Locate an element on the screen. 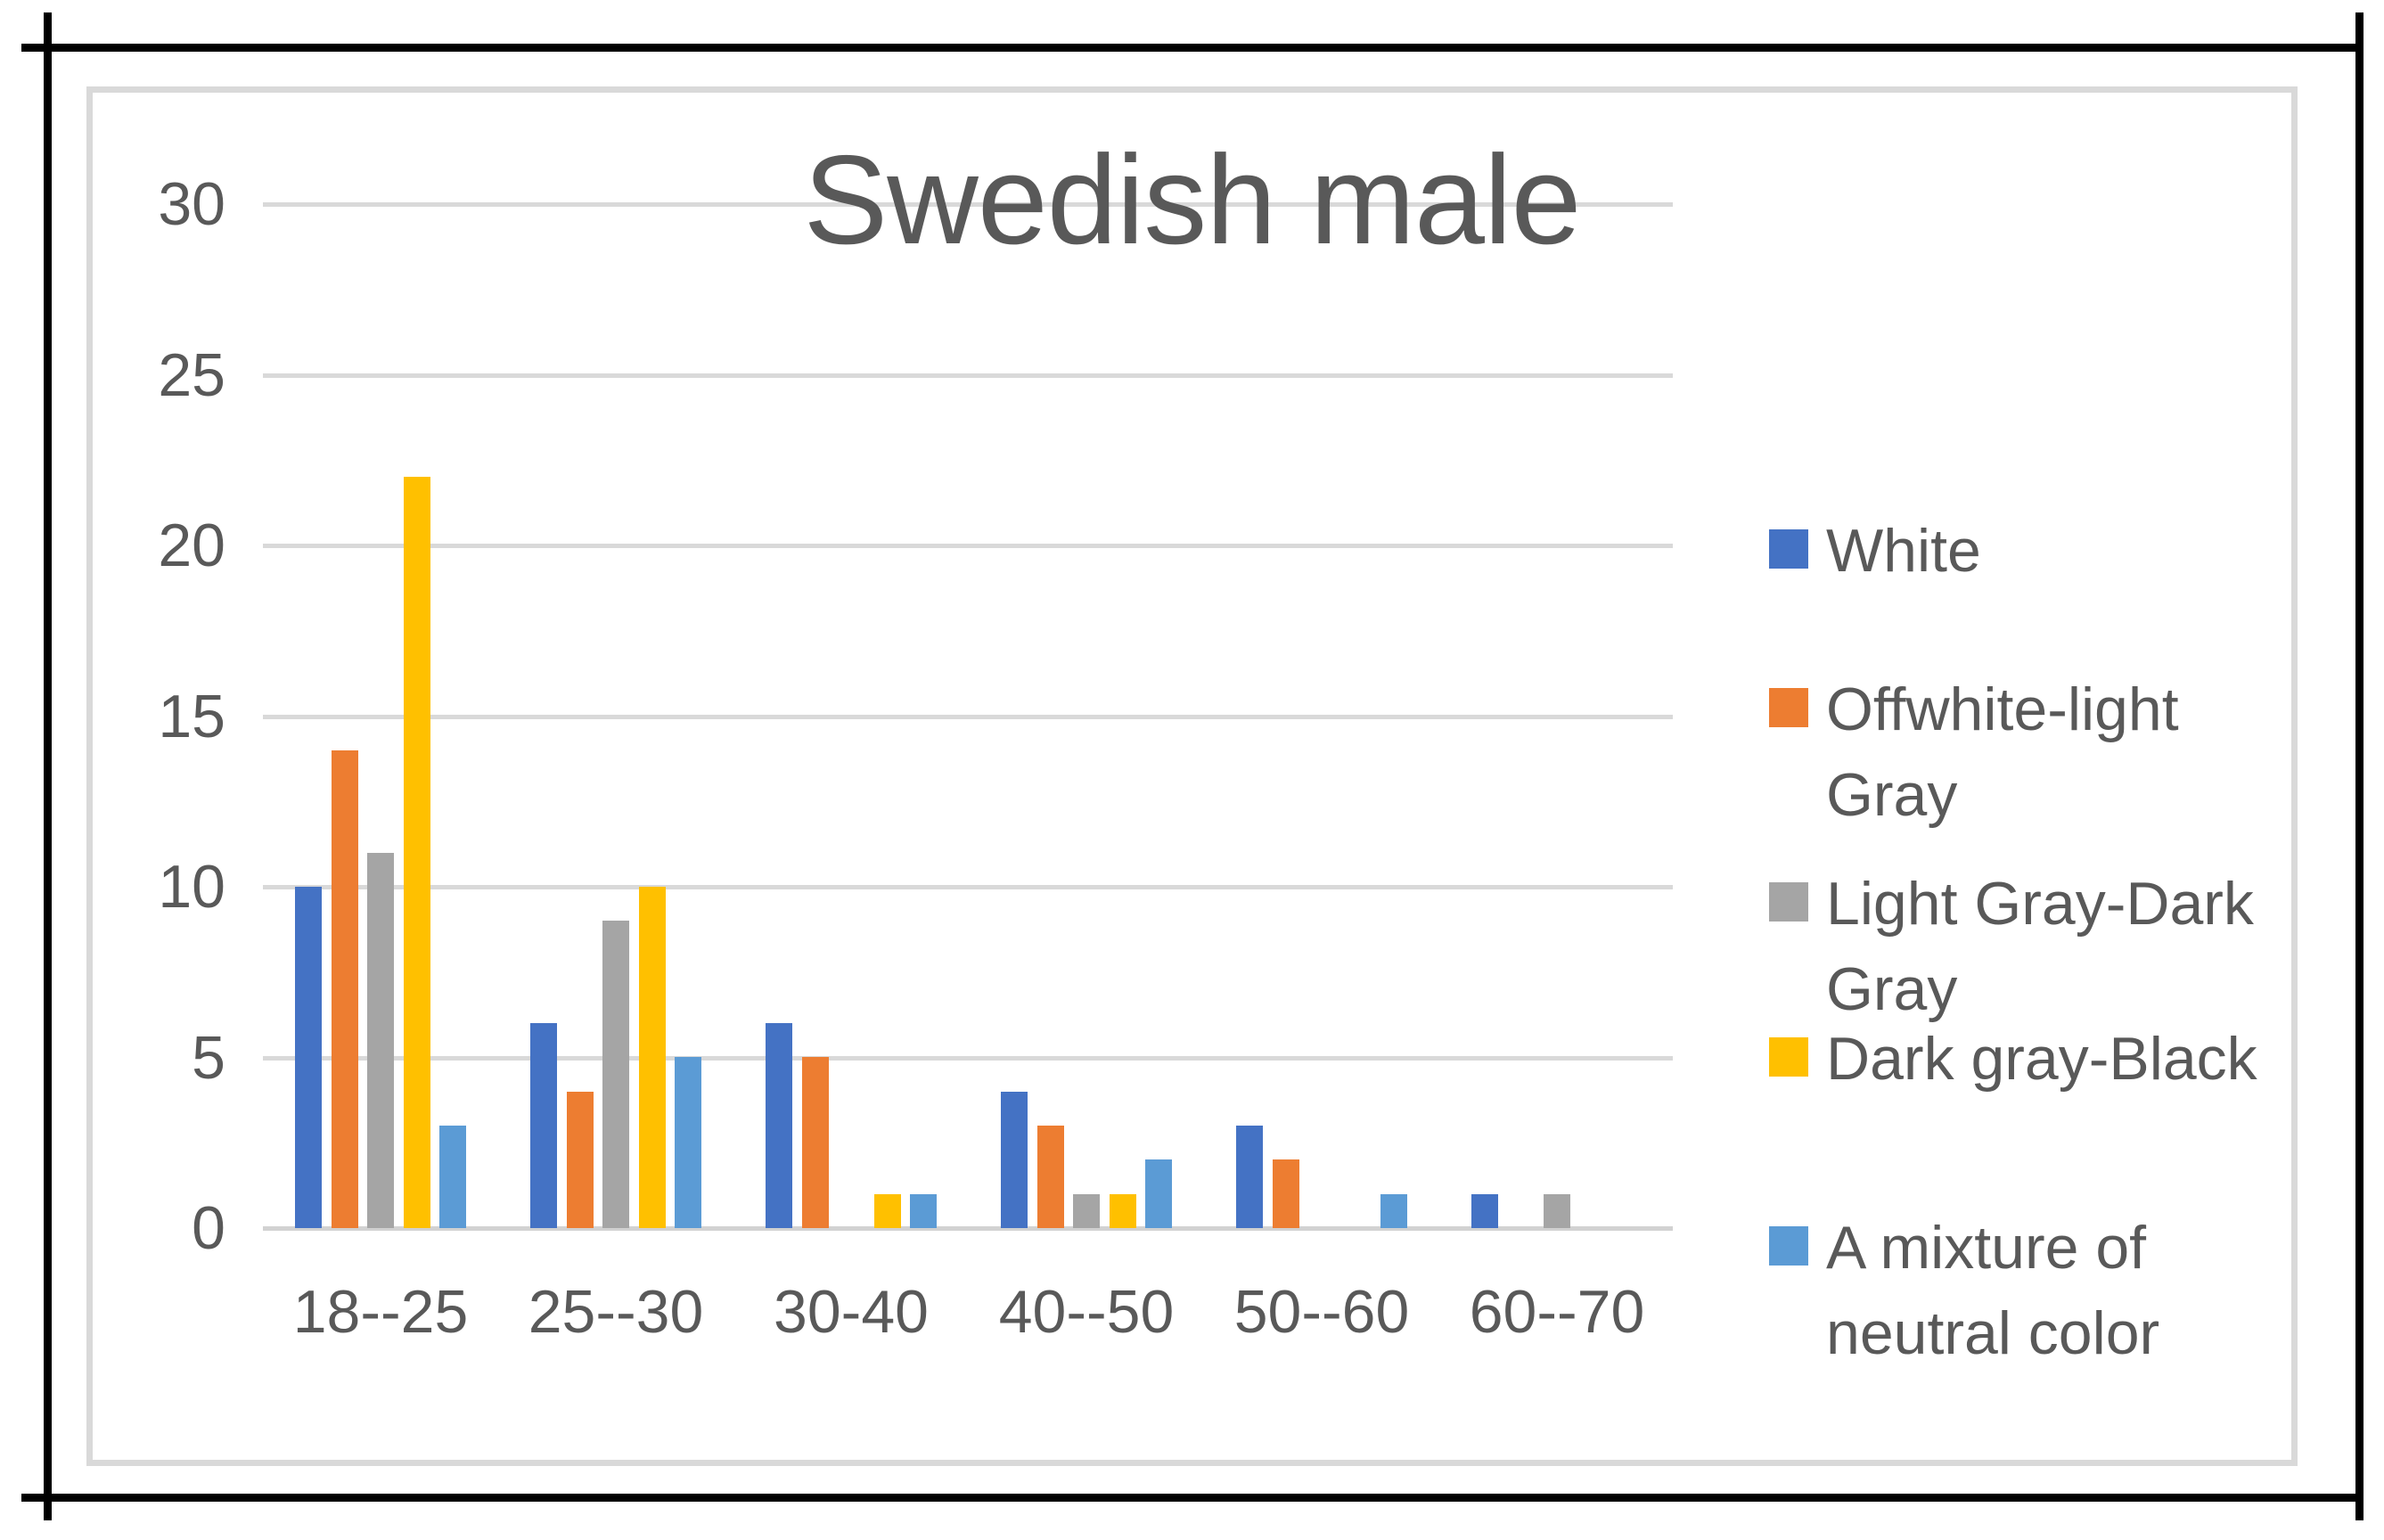  y-tick-label-10: 10 is located at coordinates (191, 887).